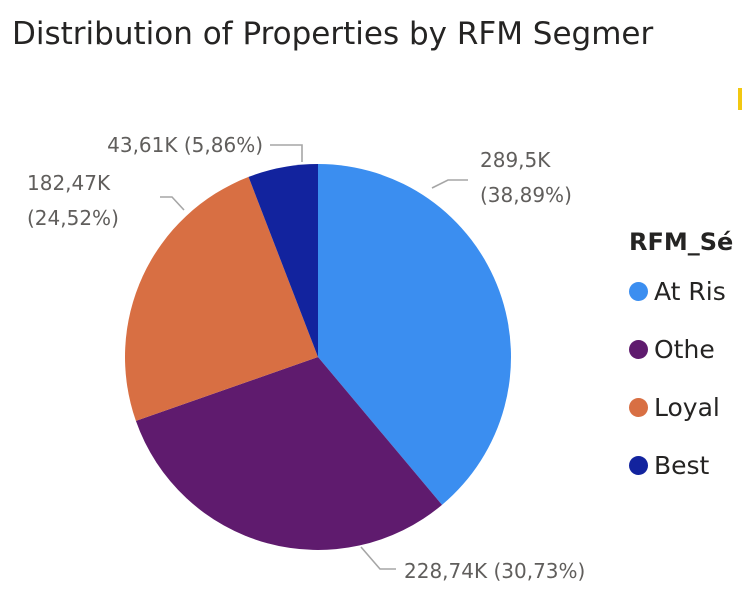  I want to click on leader-line-othe, so click(378, 558).